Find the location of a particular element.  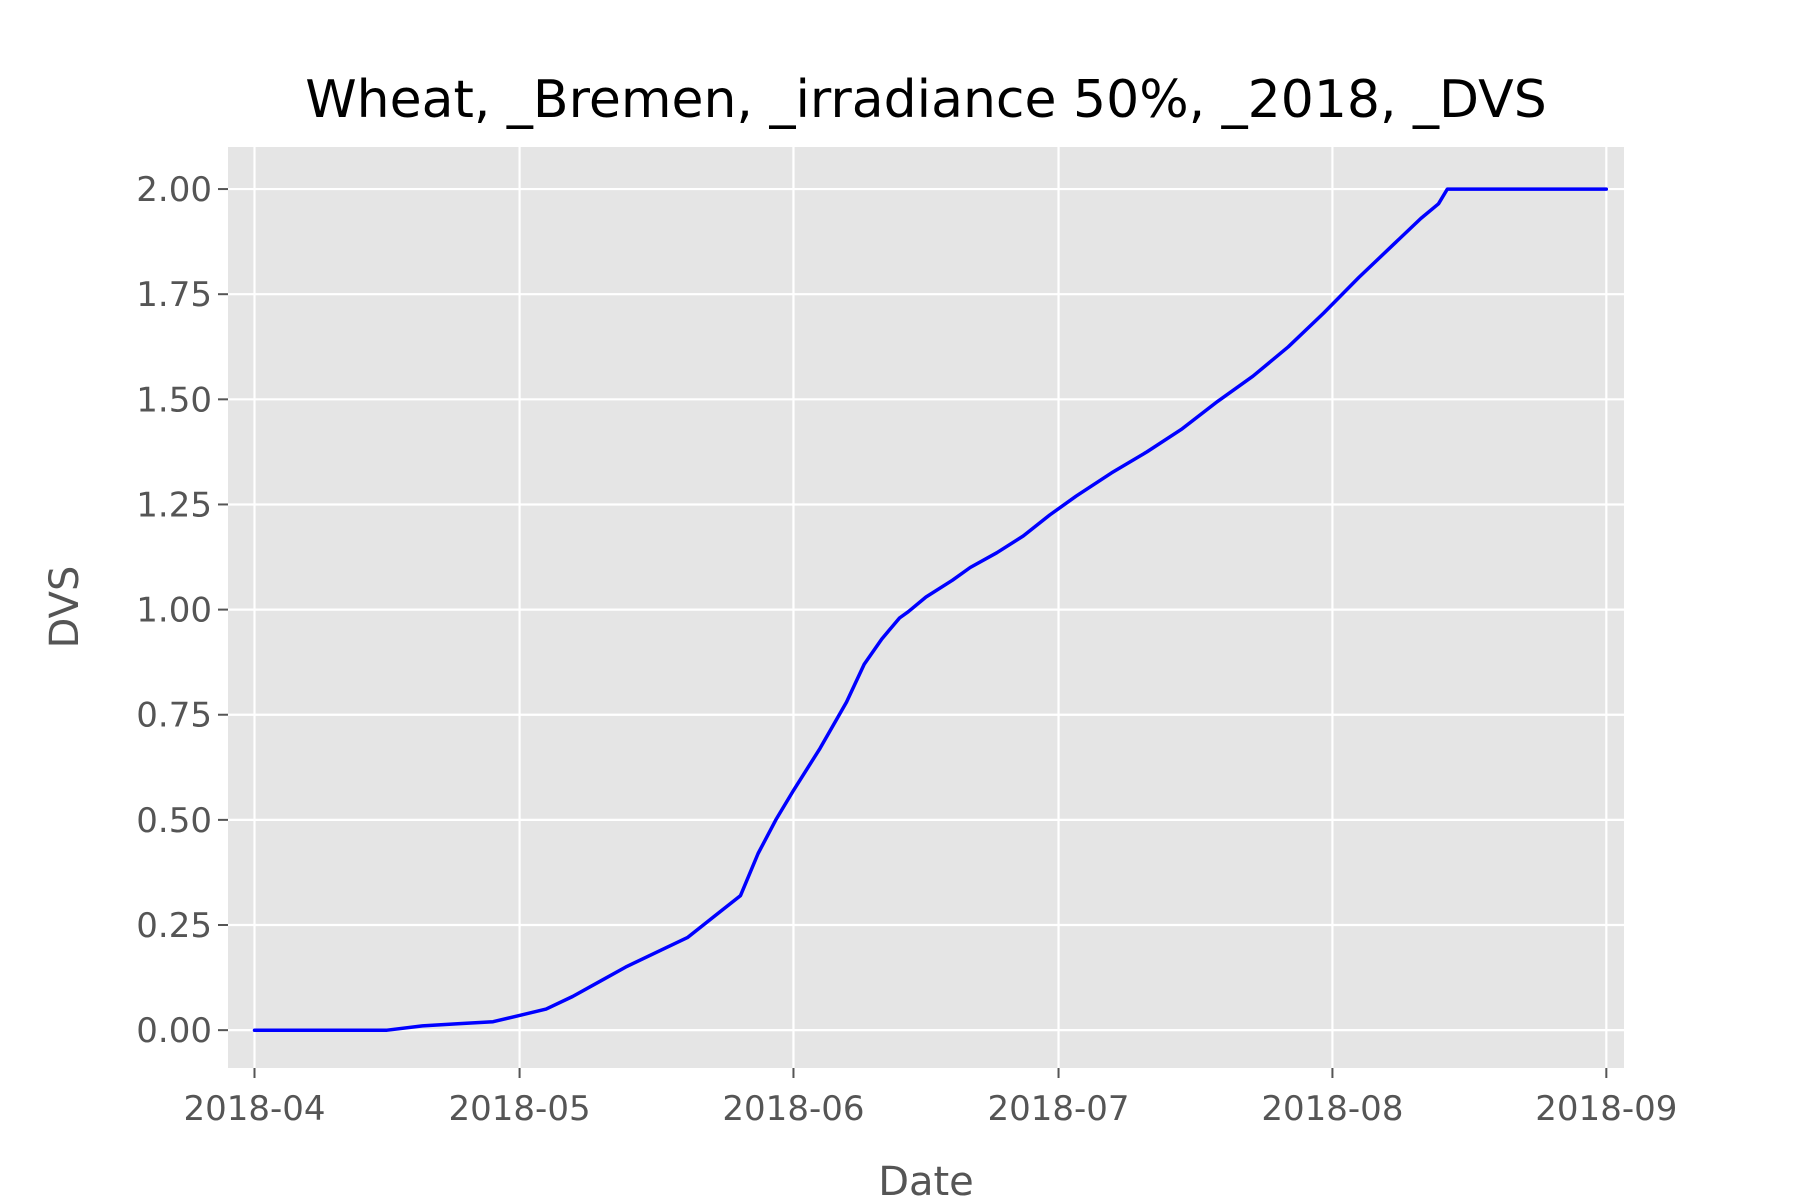

y-tick-label: 1.50 is located at coordinates (174, 400).